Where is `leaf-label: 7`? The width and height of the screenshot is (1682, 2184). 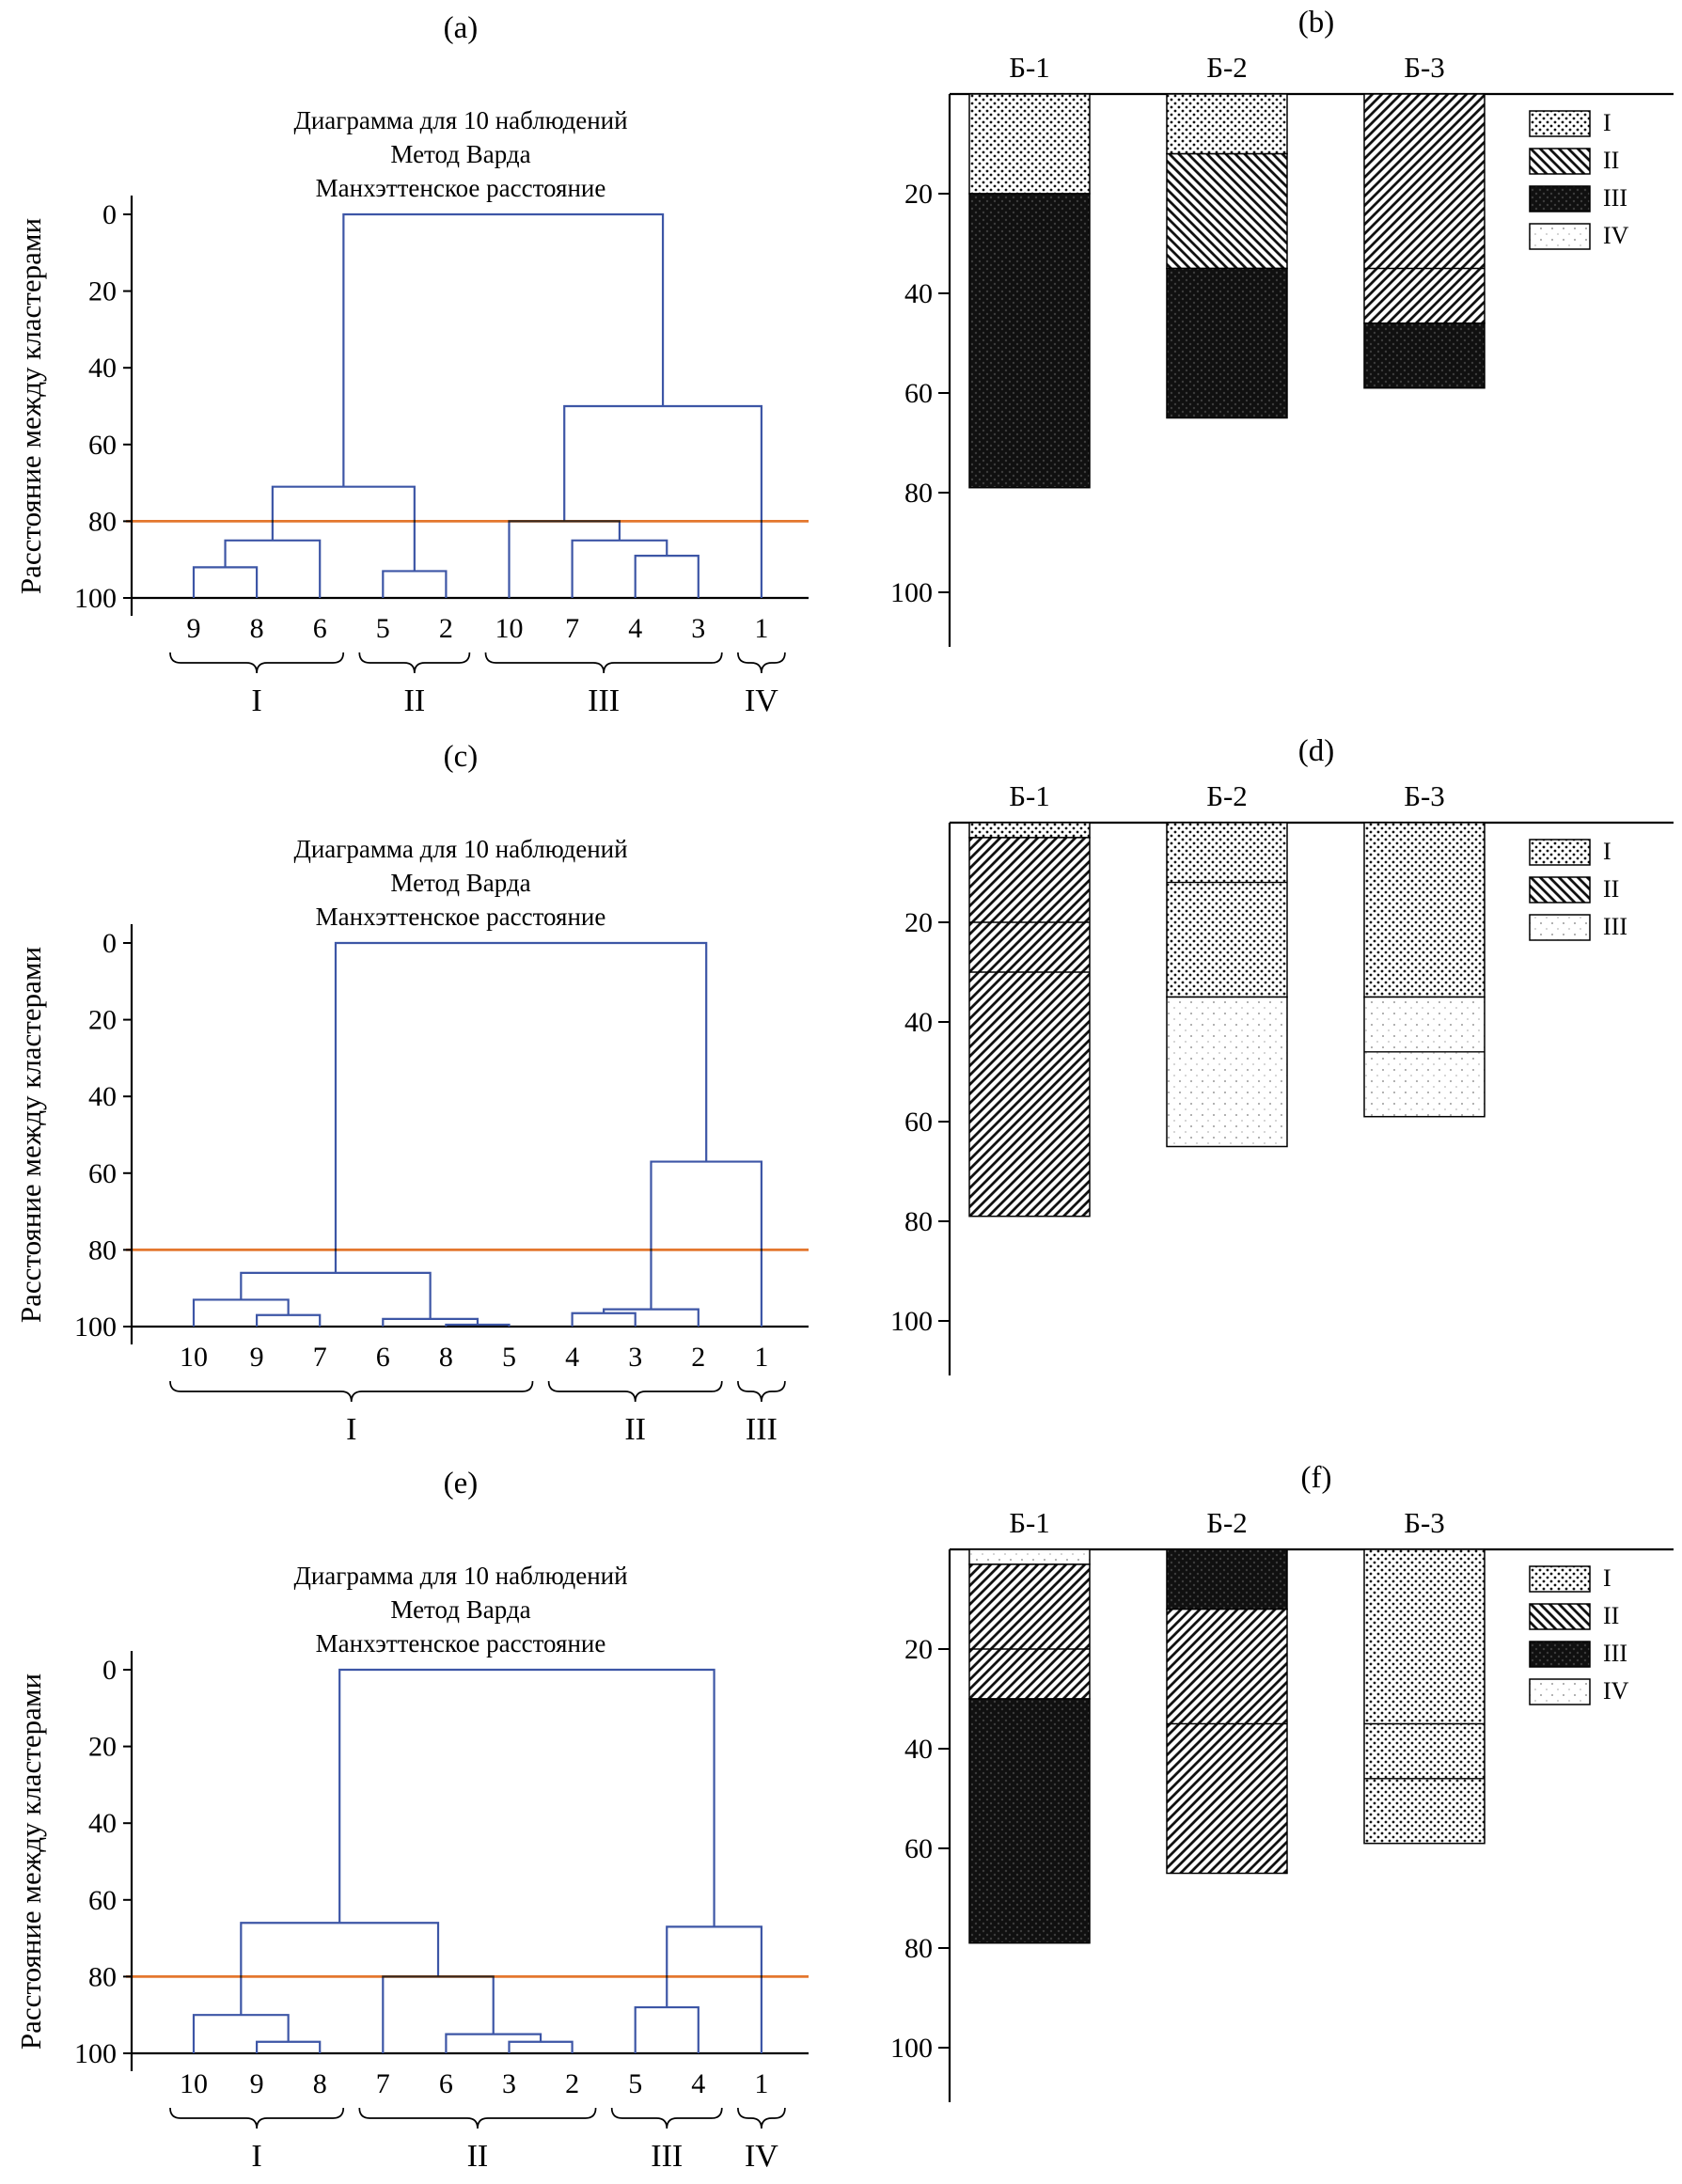
leaf-label: 7 is located at coordinates (383, 2083).